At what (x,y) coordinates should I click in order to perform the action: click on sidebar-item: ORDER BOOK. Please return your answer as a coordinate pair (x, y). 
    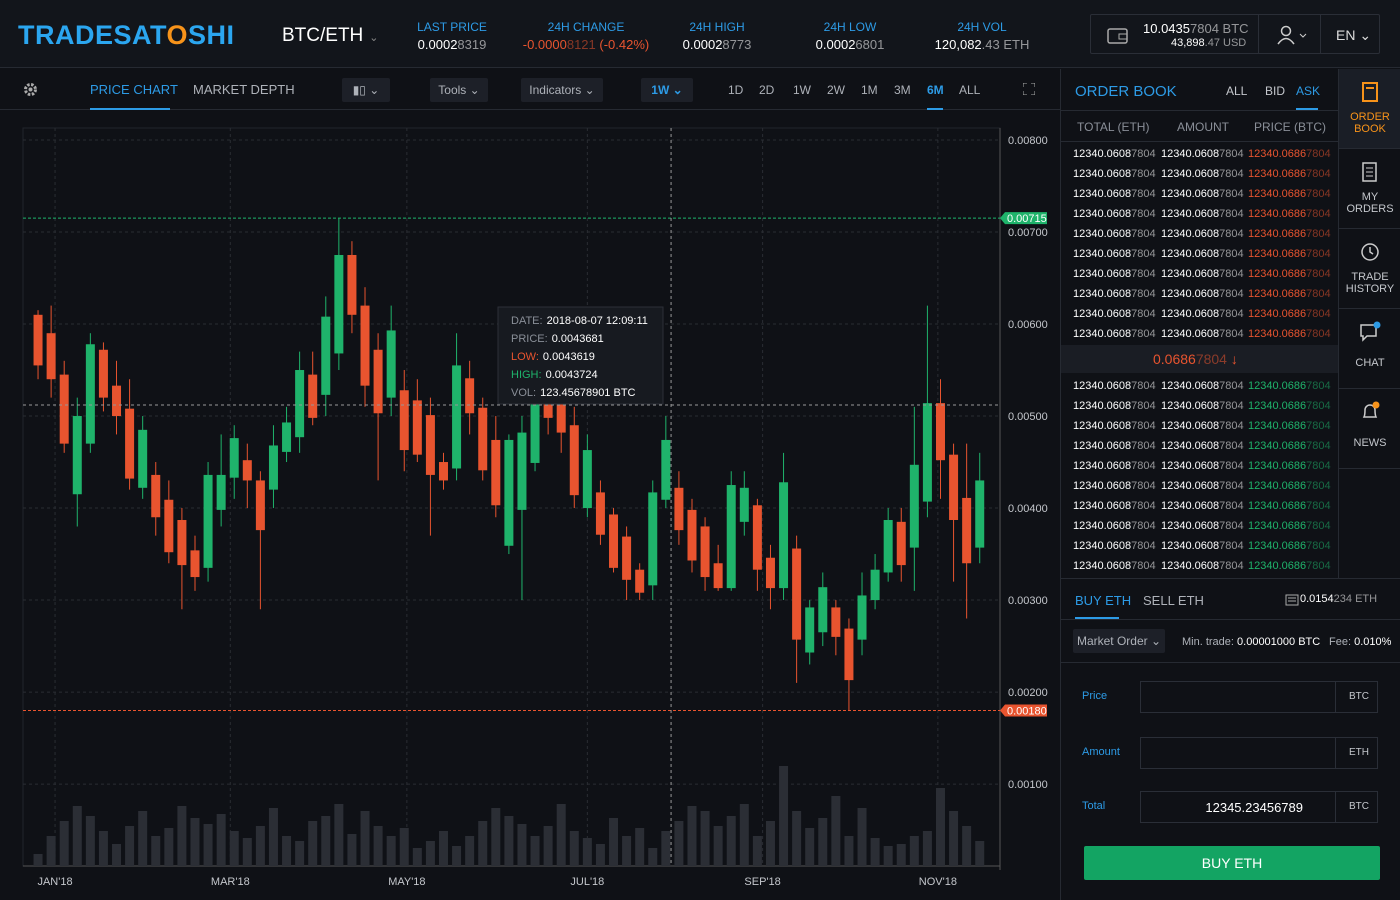
    Looking at the image, I should click on (1369, 109).